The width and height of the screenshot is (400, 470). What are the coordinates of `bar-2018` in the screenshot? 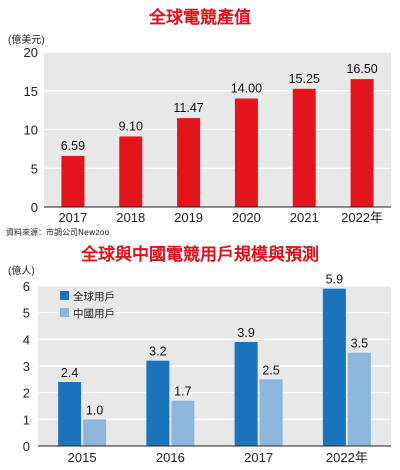 It's located at (131, 171).